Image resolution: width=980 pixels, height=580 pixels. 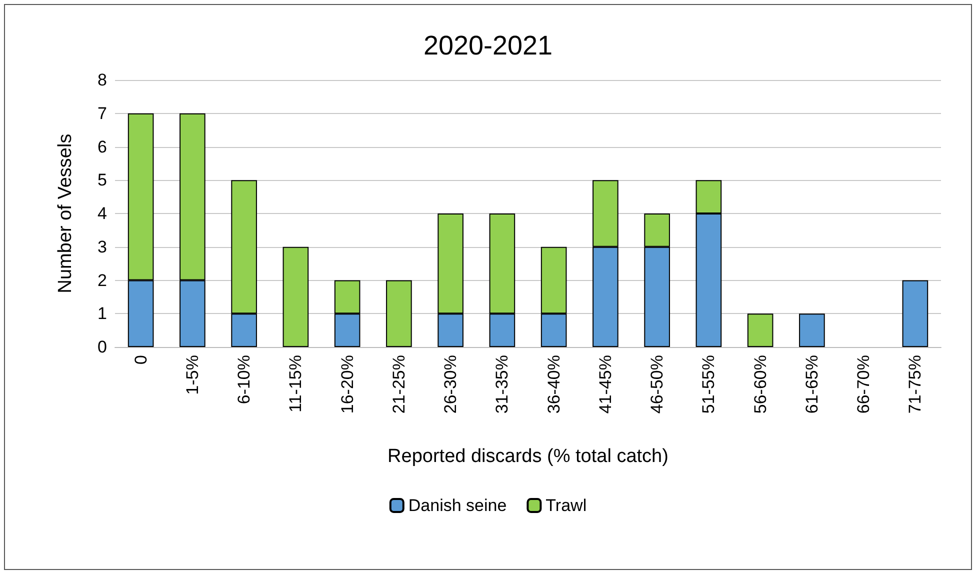 I want to click on y-tick-label: 1, so click(x=102, y=314).